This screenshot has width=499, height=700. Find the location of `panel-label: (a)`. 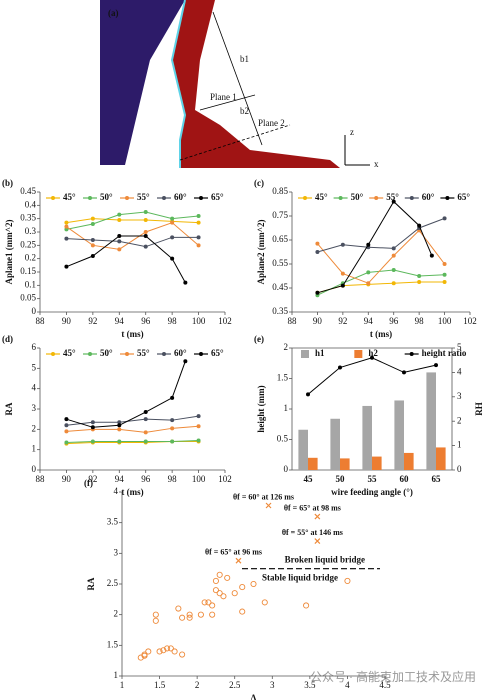

panel-label: (a) is located at coordinates (113, 13).